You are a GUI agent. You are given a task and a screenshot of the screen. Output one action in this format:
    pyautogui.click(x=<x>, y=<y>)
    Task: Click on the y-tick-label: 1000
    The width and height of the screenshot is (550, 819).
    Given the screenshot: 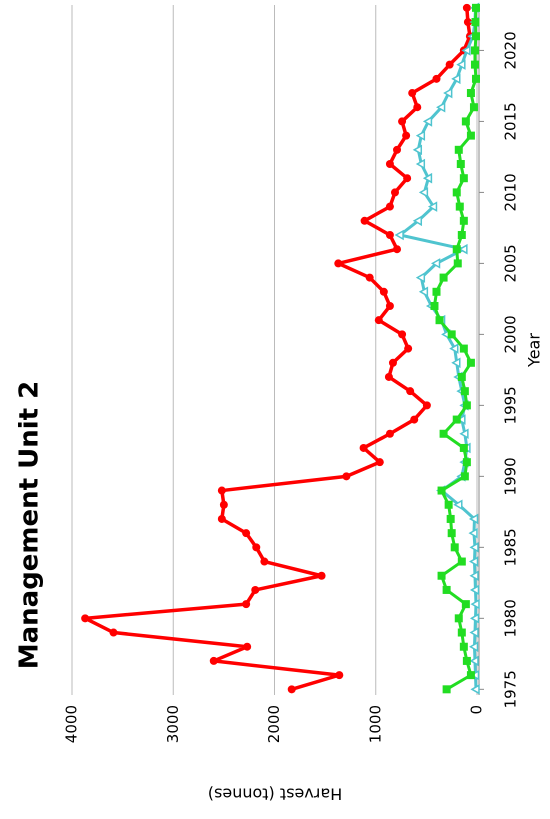 What is the action you would take?
    pyautogui.click(x=375, y=724)
    